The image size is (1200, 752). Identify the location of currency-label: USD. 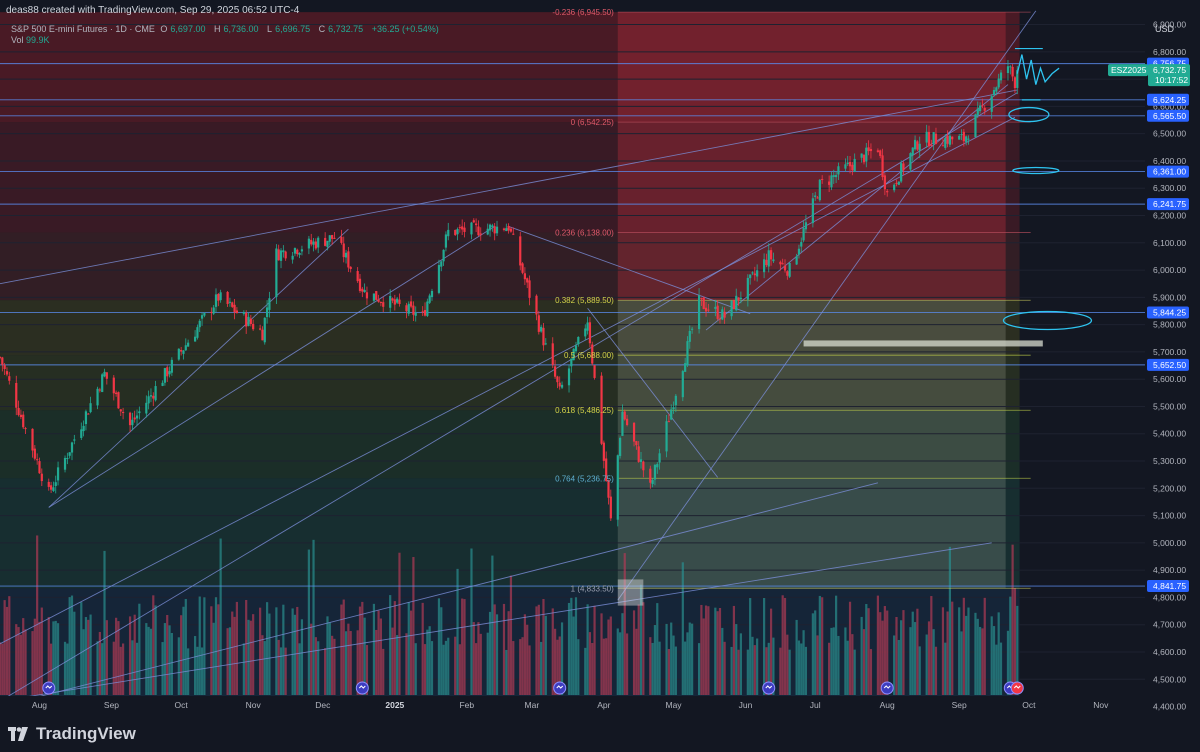
(1165, 29).